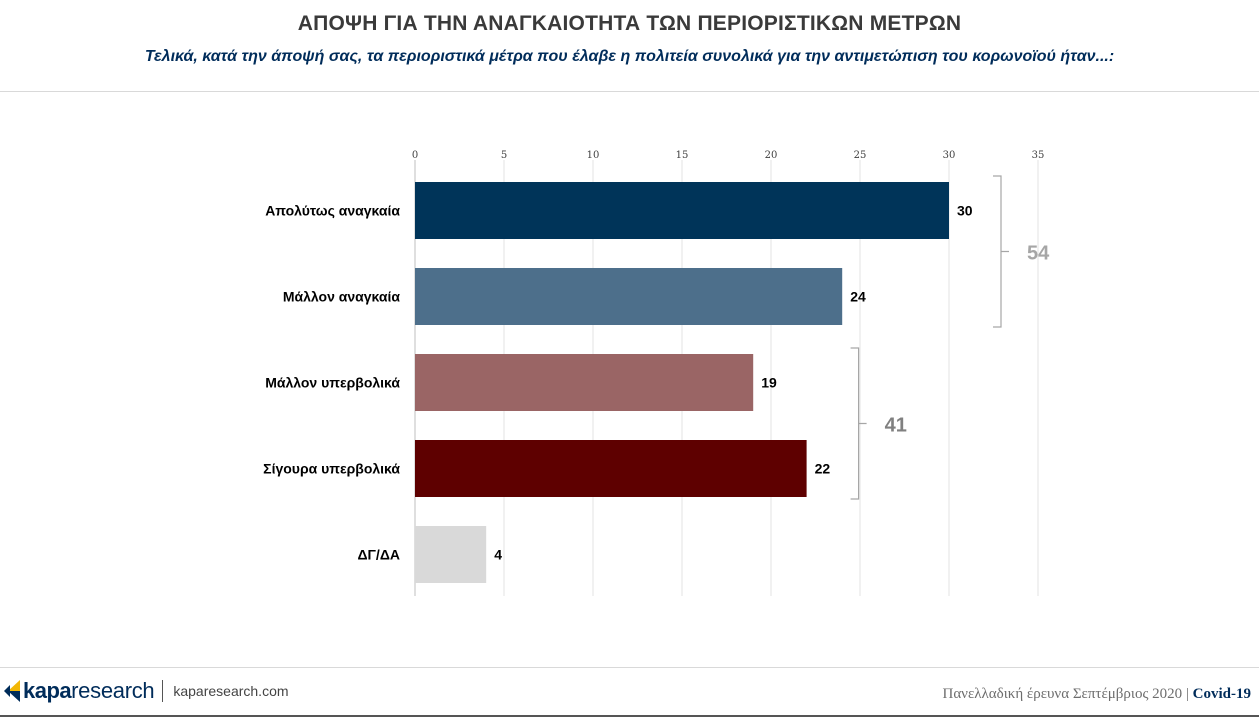 The image size is (1259, 717). Describe the element at coordinates (769, 383) in the screenshot. I see `data-label: 19` at that location.